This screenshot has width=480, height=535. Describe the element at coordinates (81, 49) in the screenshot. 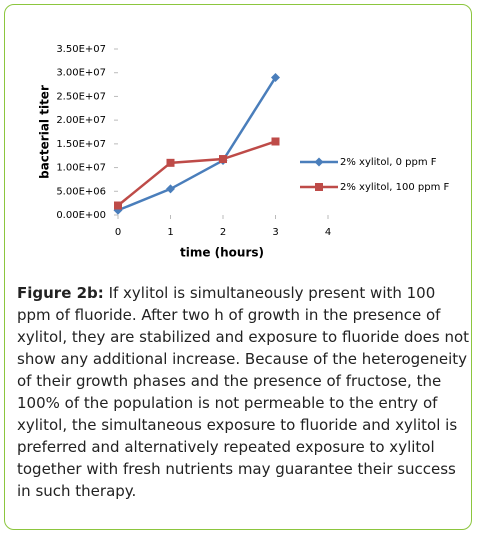

I see `y-tick-label: 3.50E+07` at that location.